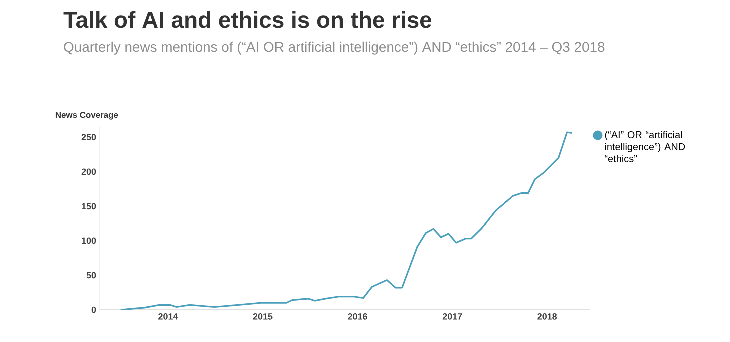 The height and width of the screenshot is (342, 730). What do you see at coordinates (358, 317) in the screenshot?
I see `x-tick-label: 2016` at bounding box center [358, 317].